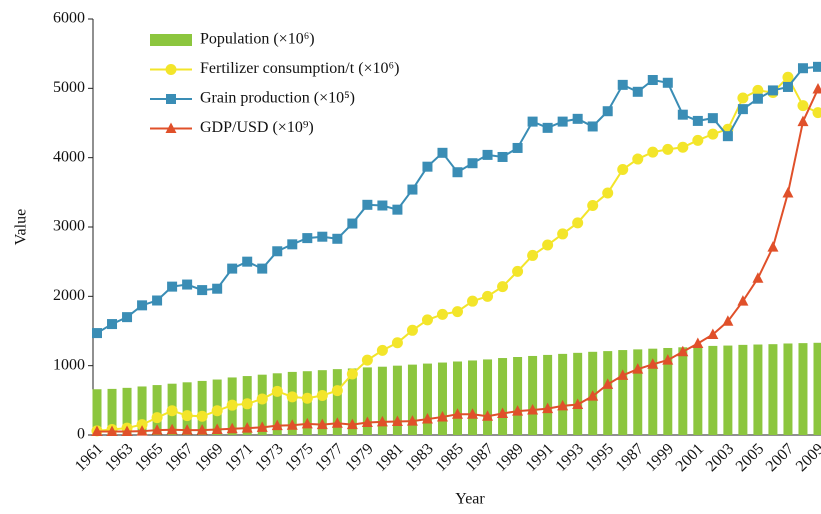 The width and height of the screenshot is (821, 514). Describe the element at coordinates (299, 457) in the screenshot. I see `x-tick-label: 1975` at that location.